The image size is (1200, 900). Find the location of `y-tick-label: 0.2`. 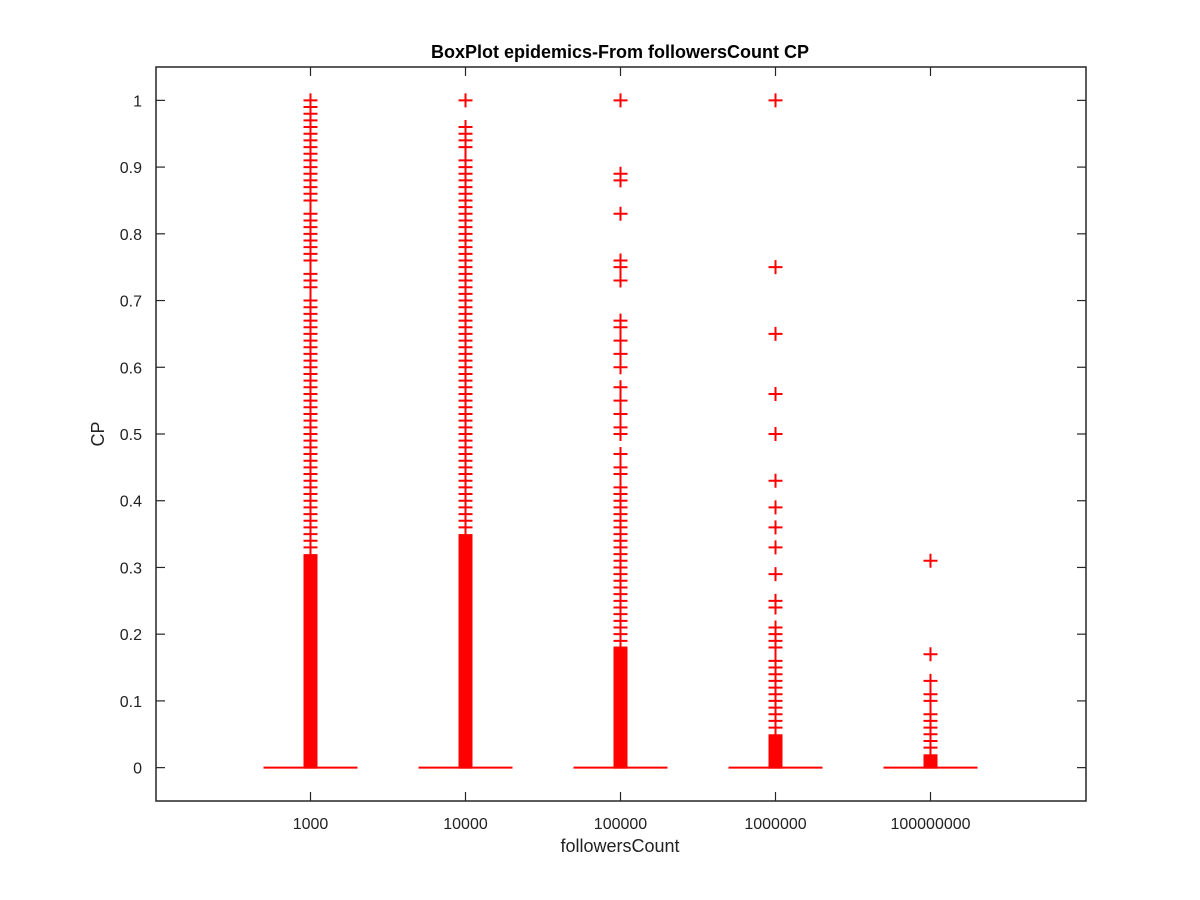

y-tick-label: 0.2 is located at coordinates (131, 635).